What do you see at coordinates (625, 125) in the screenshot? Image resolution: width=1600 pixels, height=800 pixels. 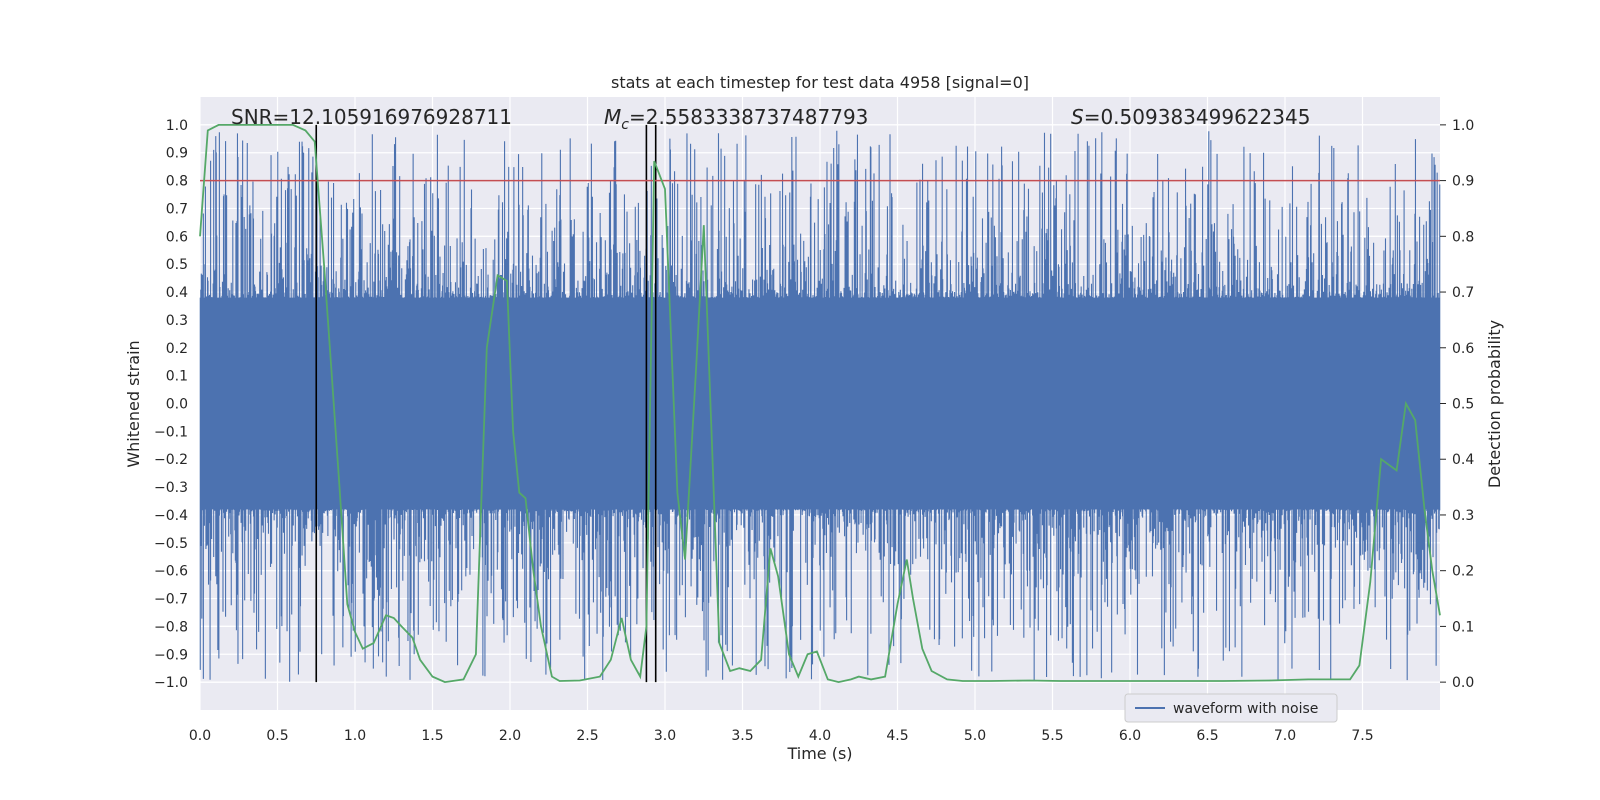 I see `chirp-mass-subscript: c` at bounding box center [625, 125].